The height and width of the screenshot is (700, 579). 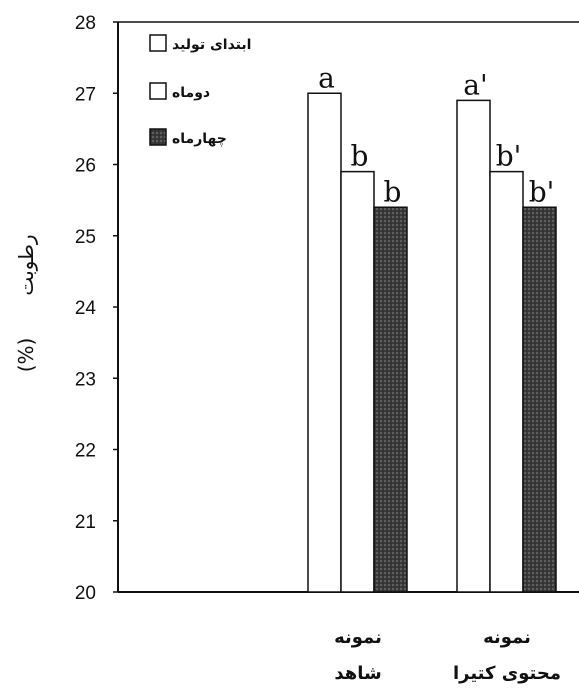 What do you see at coordinates (447, 655) in the screenshot?
I see `category-labels: نمونه شاهد نمونه محتوی کتیرا` at bounding box center [447, 655].